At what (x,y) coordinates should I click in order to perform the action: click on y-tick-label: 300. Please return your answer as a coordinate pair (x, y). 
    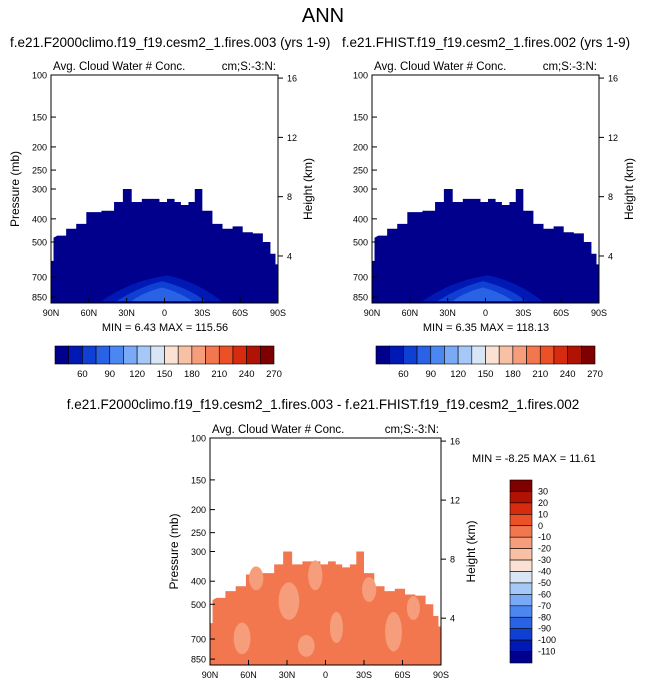
    Looking at the image, I should click on (198, 552).